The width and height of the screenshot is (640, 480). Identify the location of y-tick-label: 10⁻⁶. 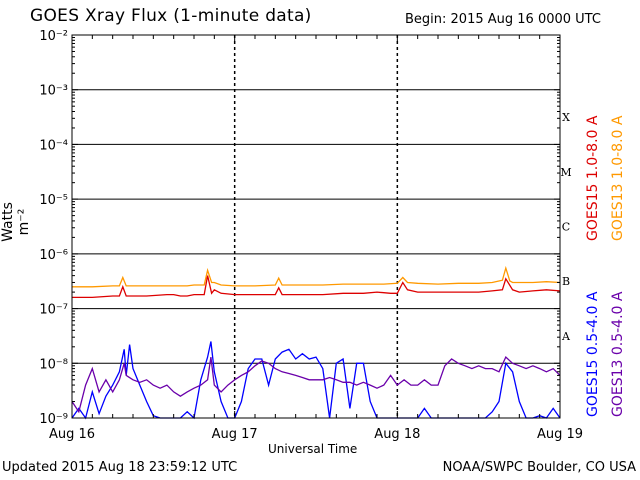
(53, 255).